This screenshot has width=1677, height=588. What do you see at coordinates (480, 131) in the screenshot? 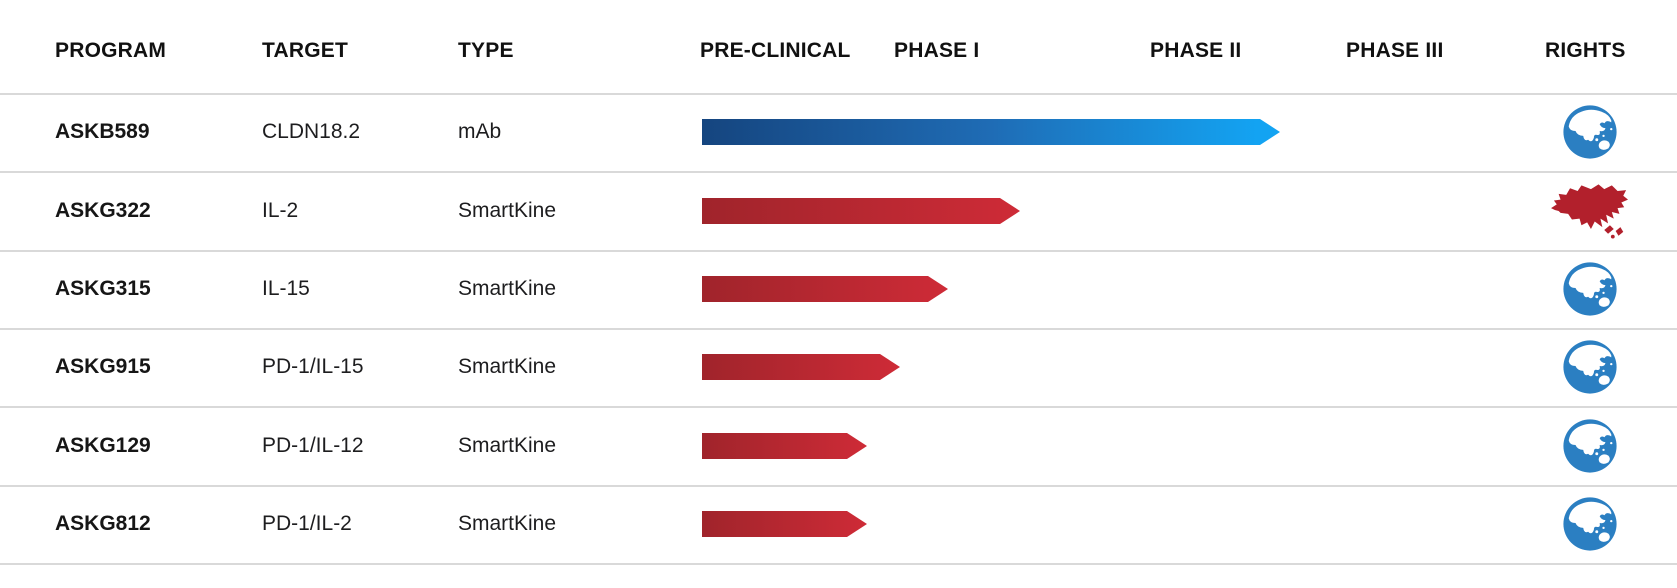
I see `type-label: mAb` at bounding box center [480, 131].